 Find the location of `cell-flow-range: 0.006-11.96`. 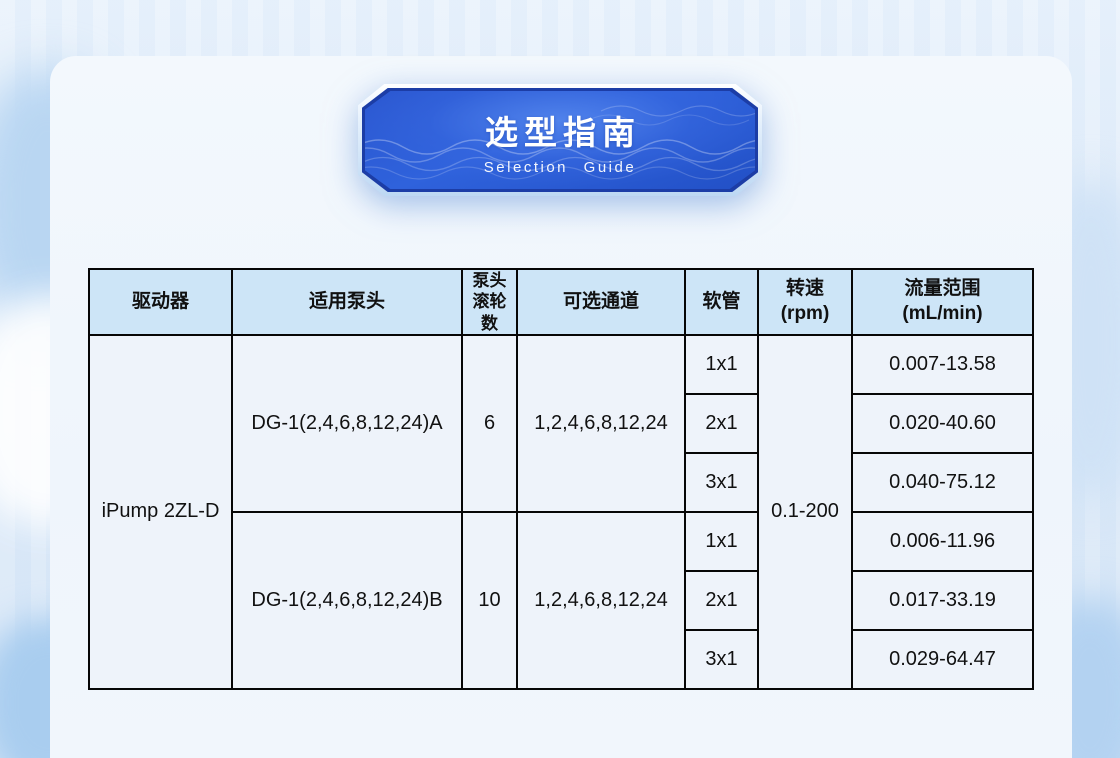

cell-flow-range: 0.006-11.96 is located at coordinates (942, 541).